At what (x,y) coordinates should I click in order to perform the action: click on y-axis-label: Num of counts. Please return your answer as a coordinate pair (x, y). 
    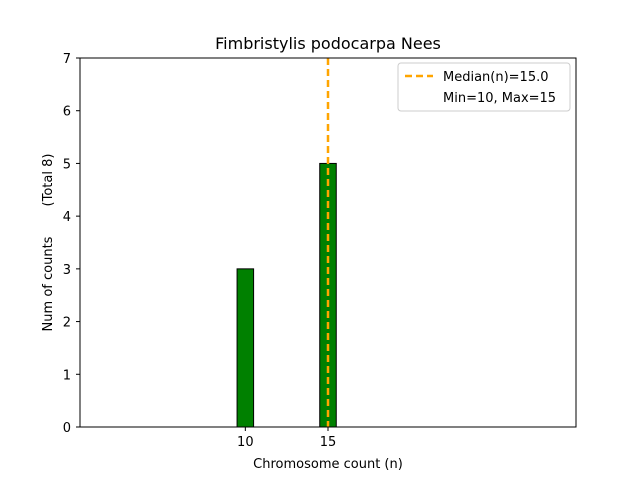
    Looking at the image, I should click on (48, 283).